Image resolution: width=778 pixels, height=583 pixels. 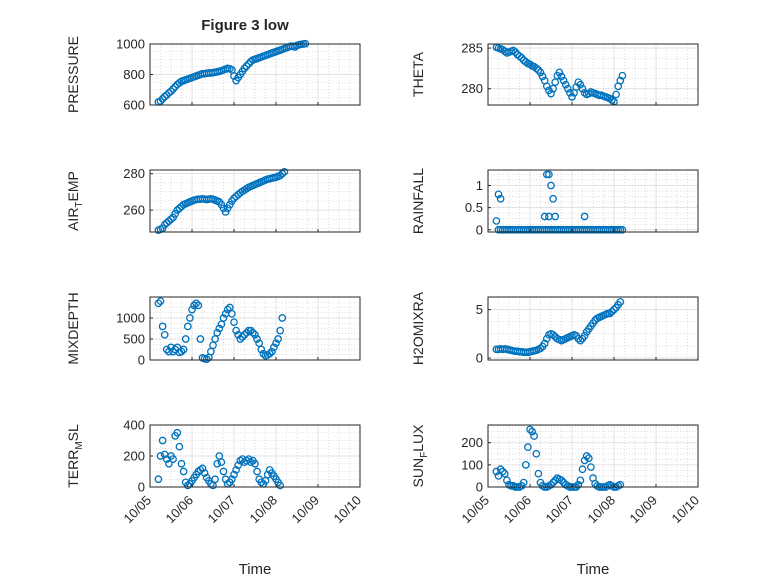 I want to click on subplot-5: 0 500 1000 MIXDEPTH, so click(x=213, y=330).